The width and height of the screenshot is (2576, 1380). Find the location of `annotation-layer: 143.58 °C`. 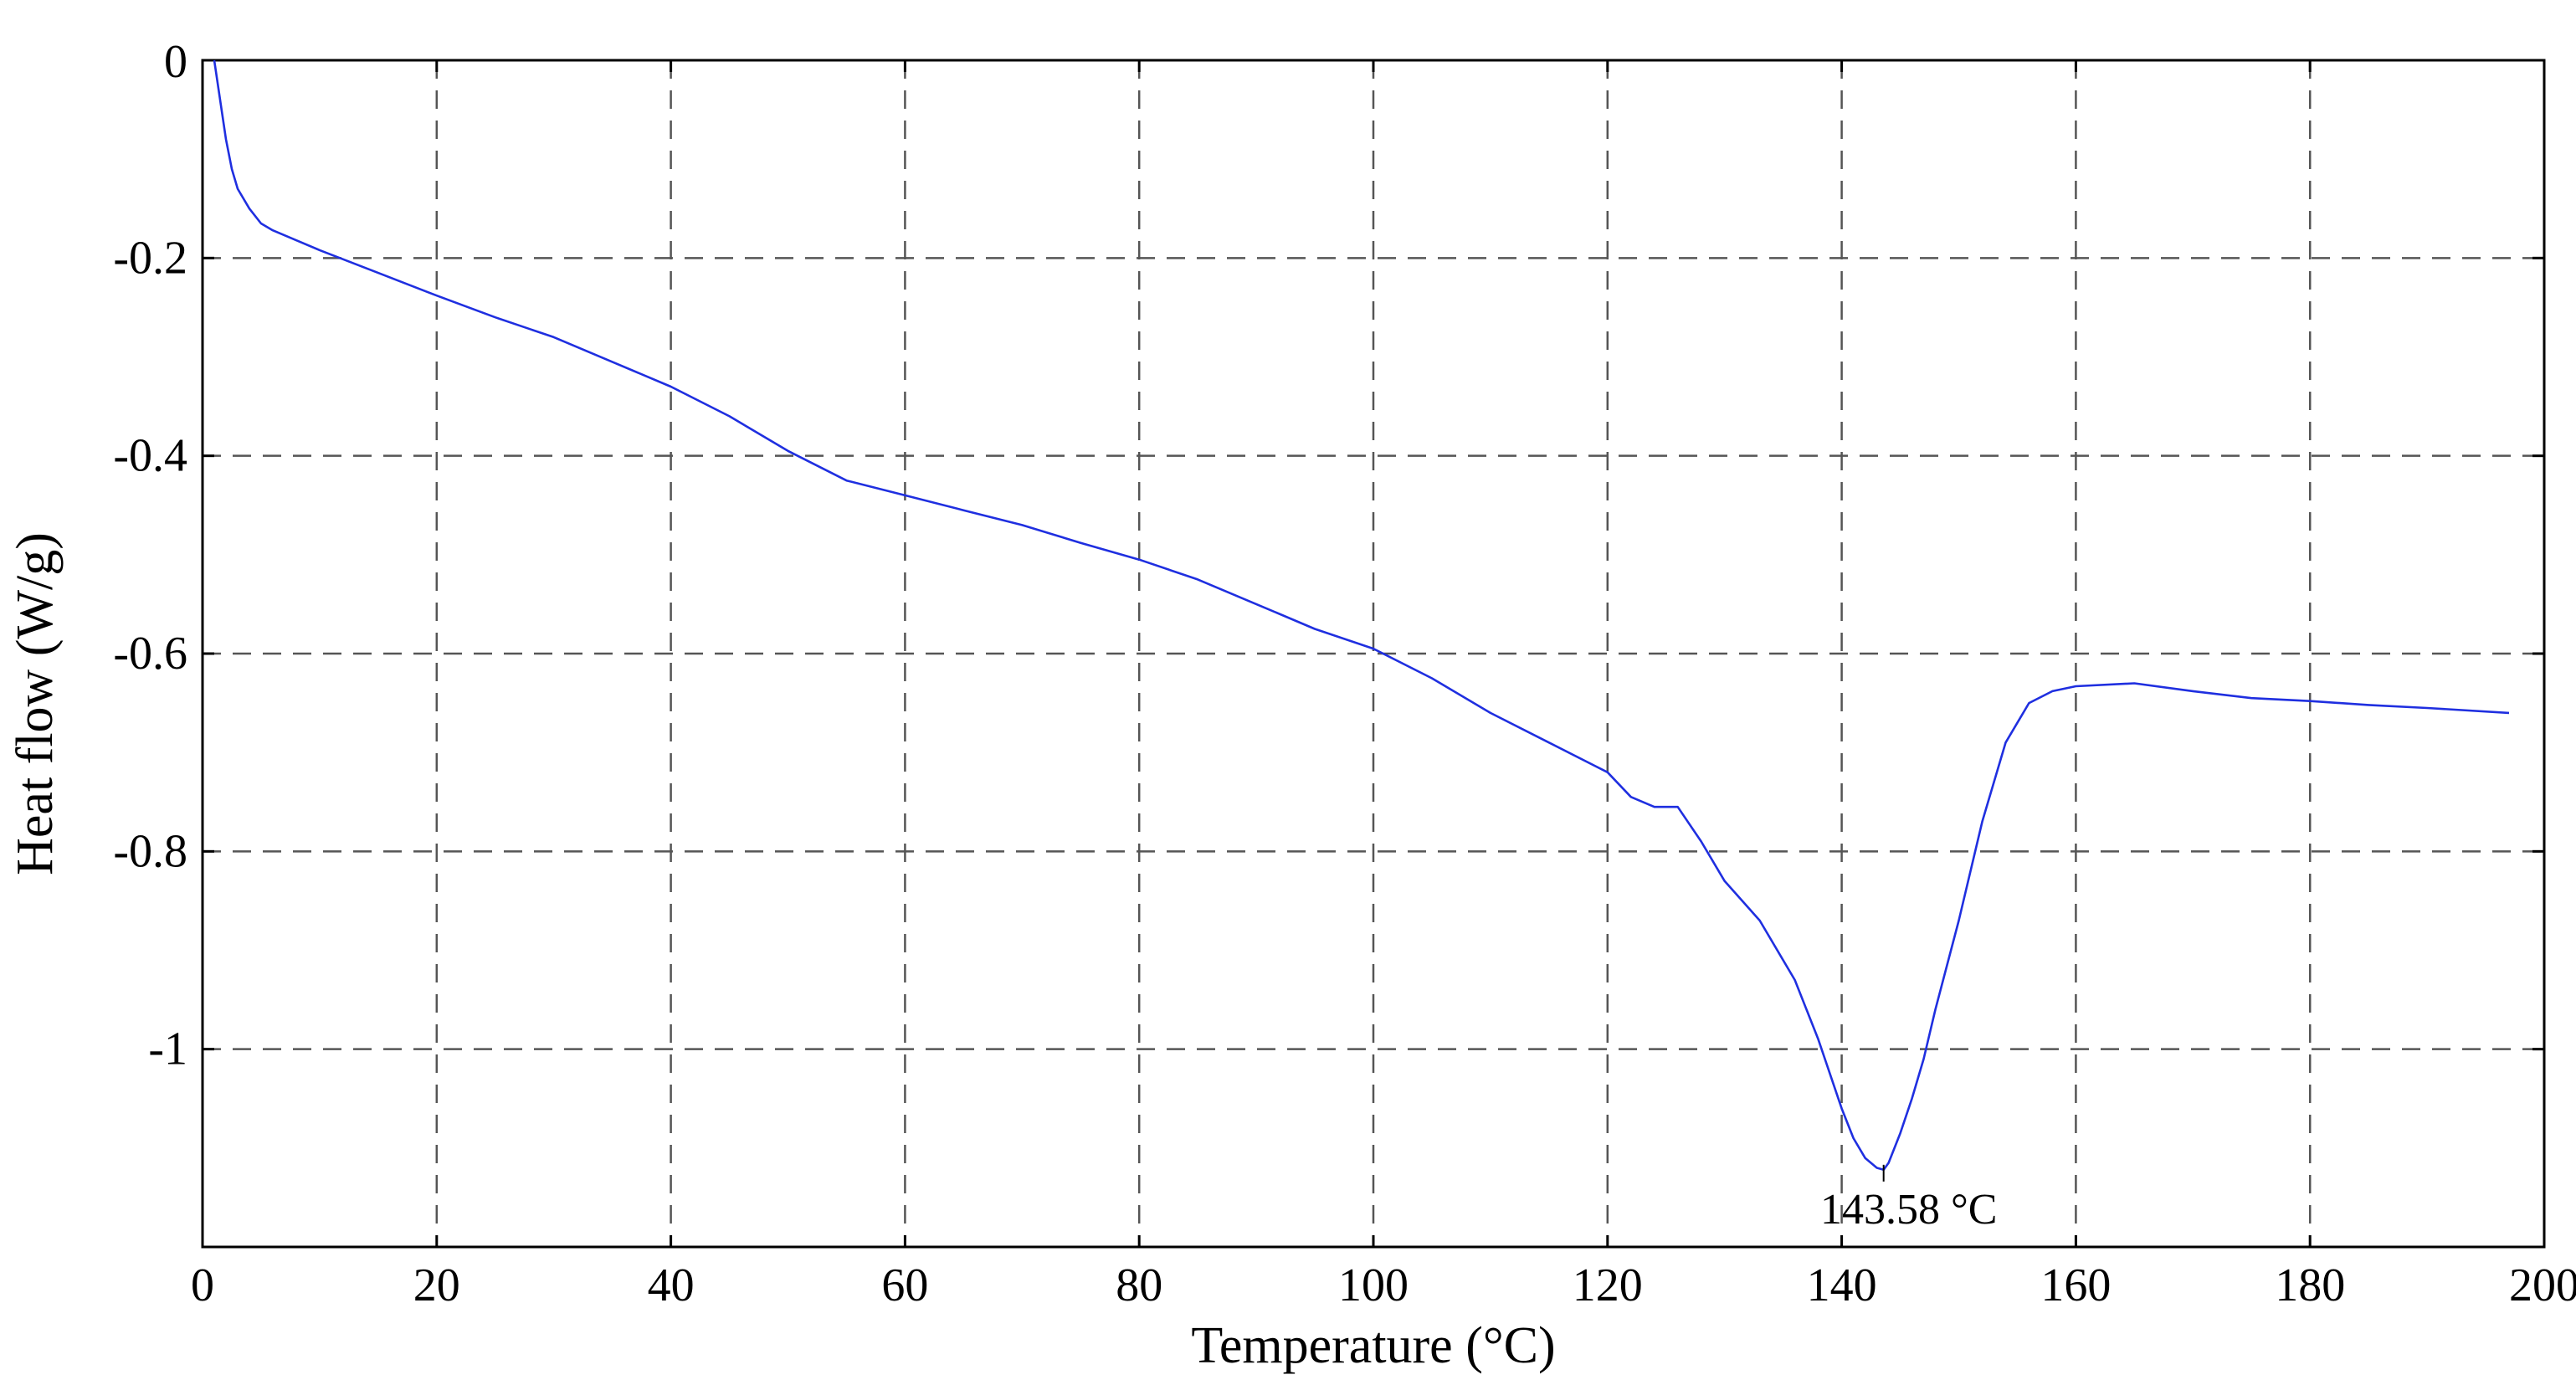

annotation-layer: 143.58 °C is located at coordinates (1908, 1199).